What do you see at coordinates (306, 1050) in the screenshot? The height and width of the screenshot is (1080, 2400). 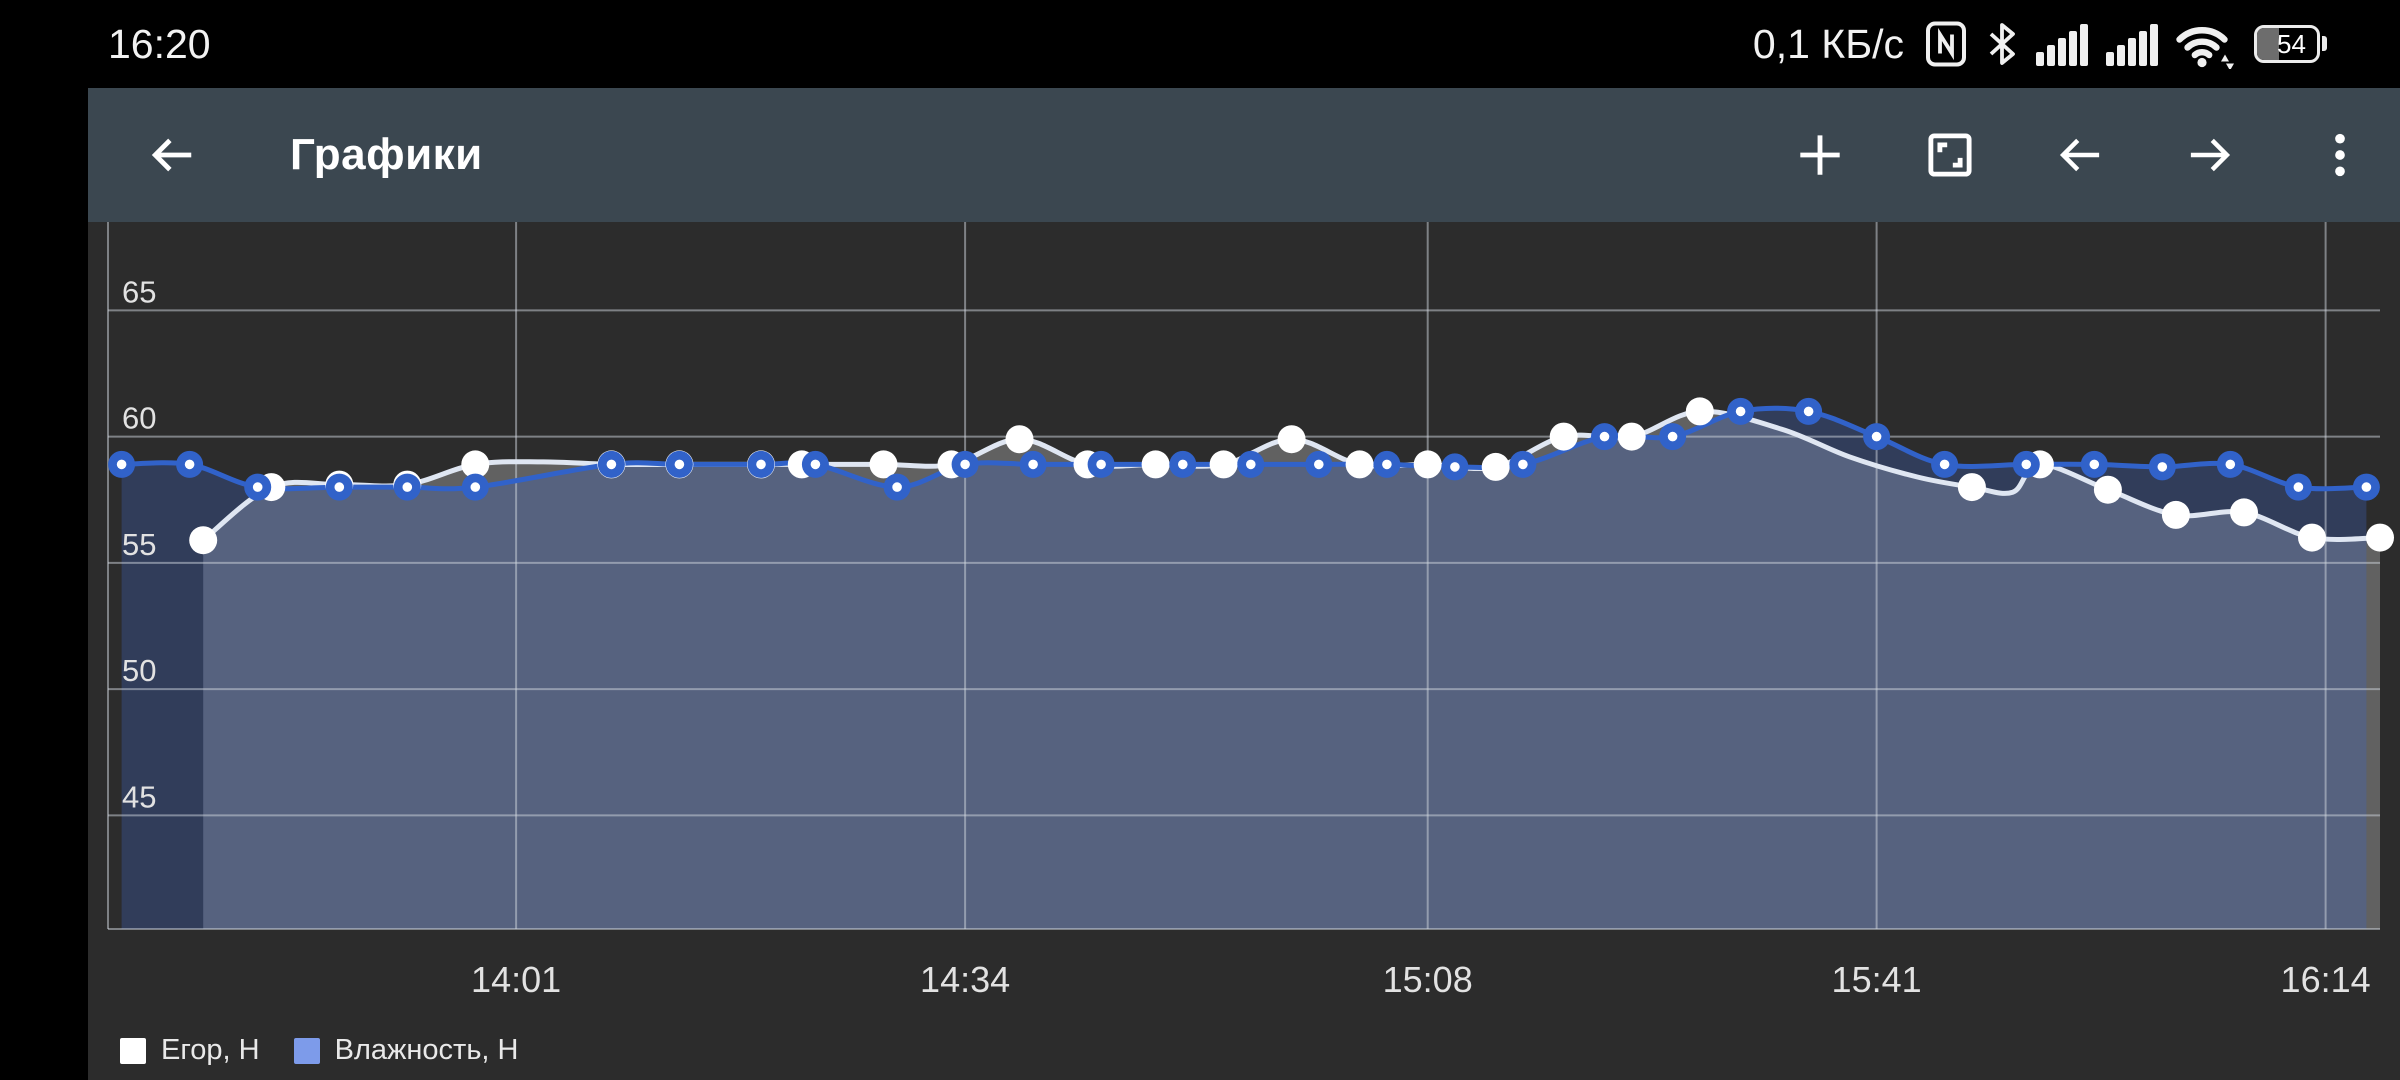 I see `legend-swatch-blue` at bounding box center [306, 1050].